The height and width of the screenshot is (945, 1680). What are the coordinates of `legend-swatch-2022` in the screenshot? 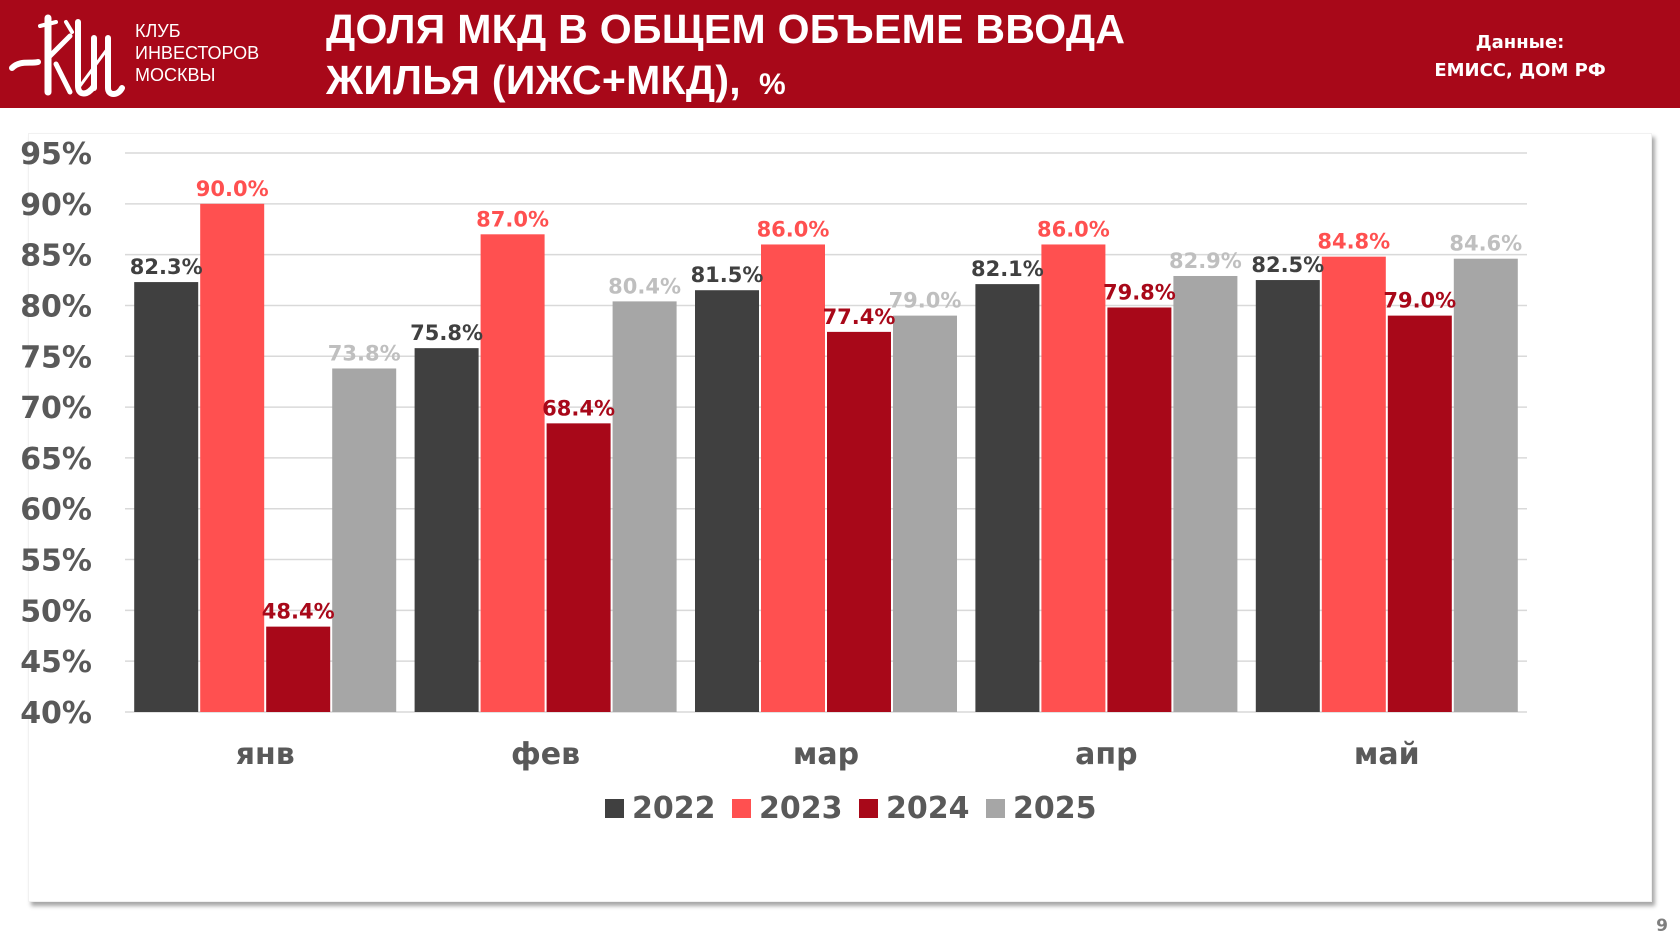 It's located at (614, 808).